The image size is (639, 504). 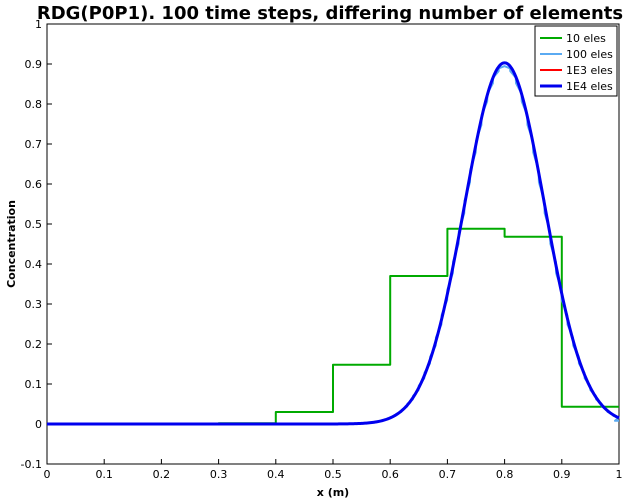 I want to click on x-tick-label: 1, so click(x=619, y=474).